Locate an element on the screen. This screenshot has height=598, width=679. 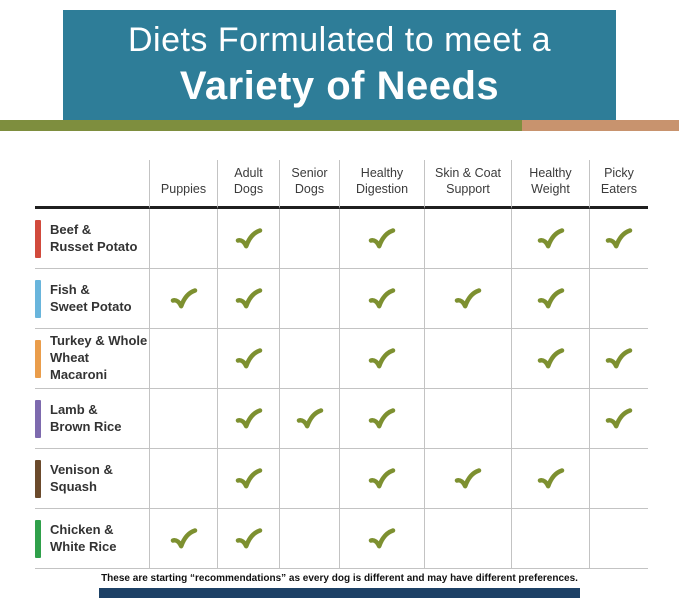
diet-name: Turkey & Whole Wheat Macaroni is located at coordinates (99, 358).